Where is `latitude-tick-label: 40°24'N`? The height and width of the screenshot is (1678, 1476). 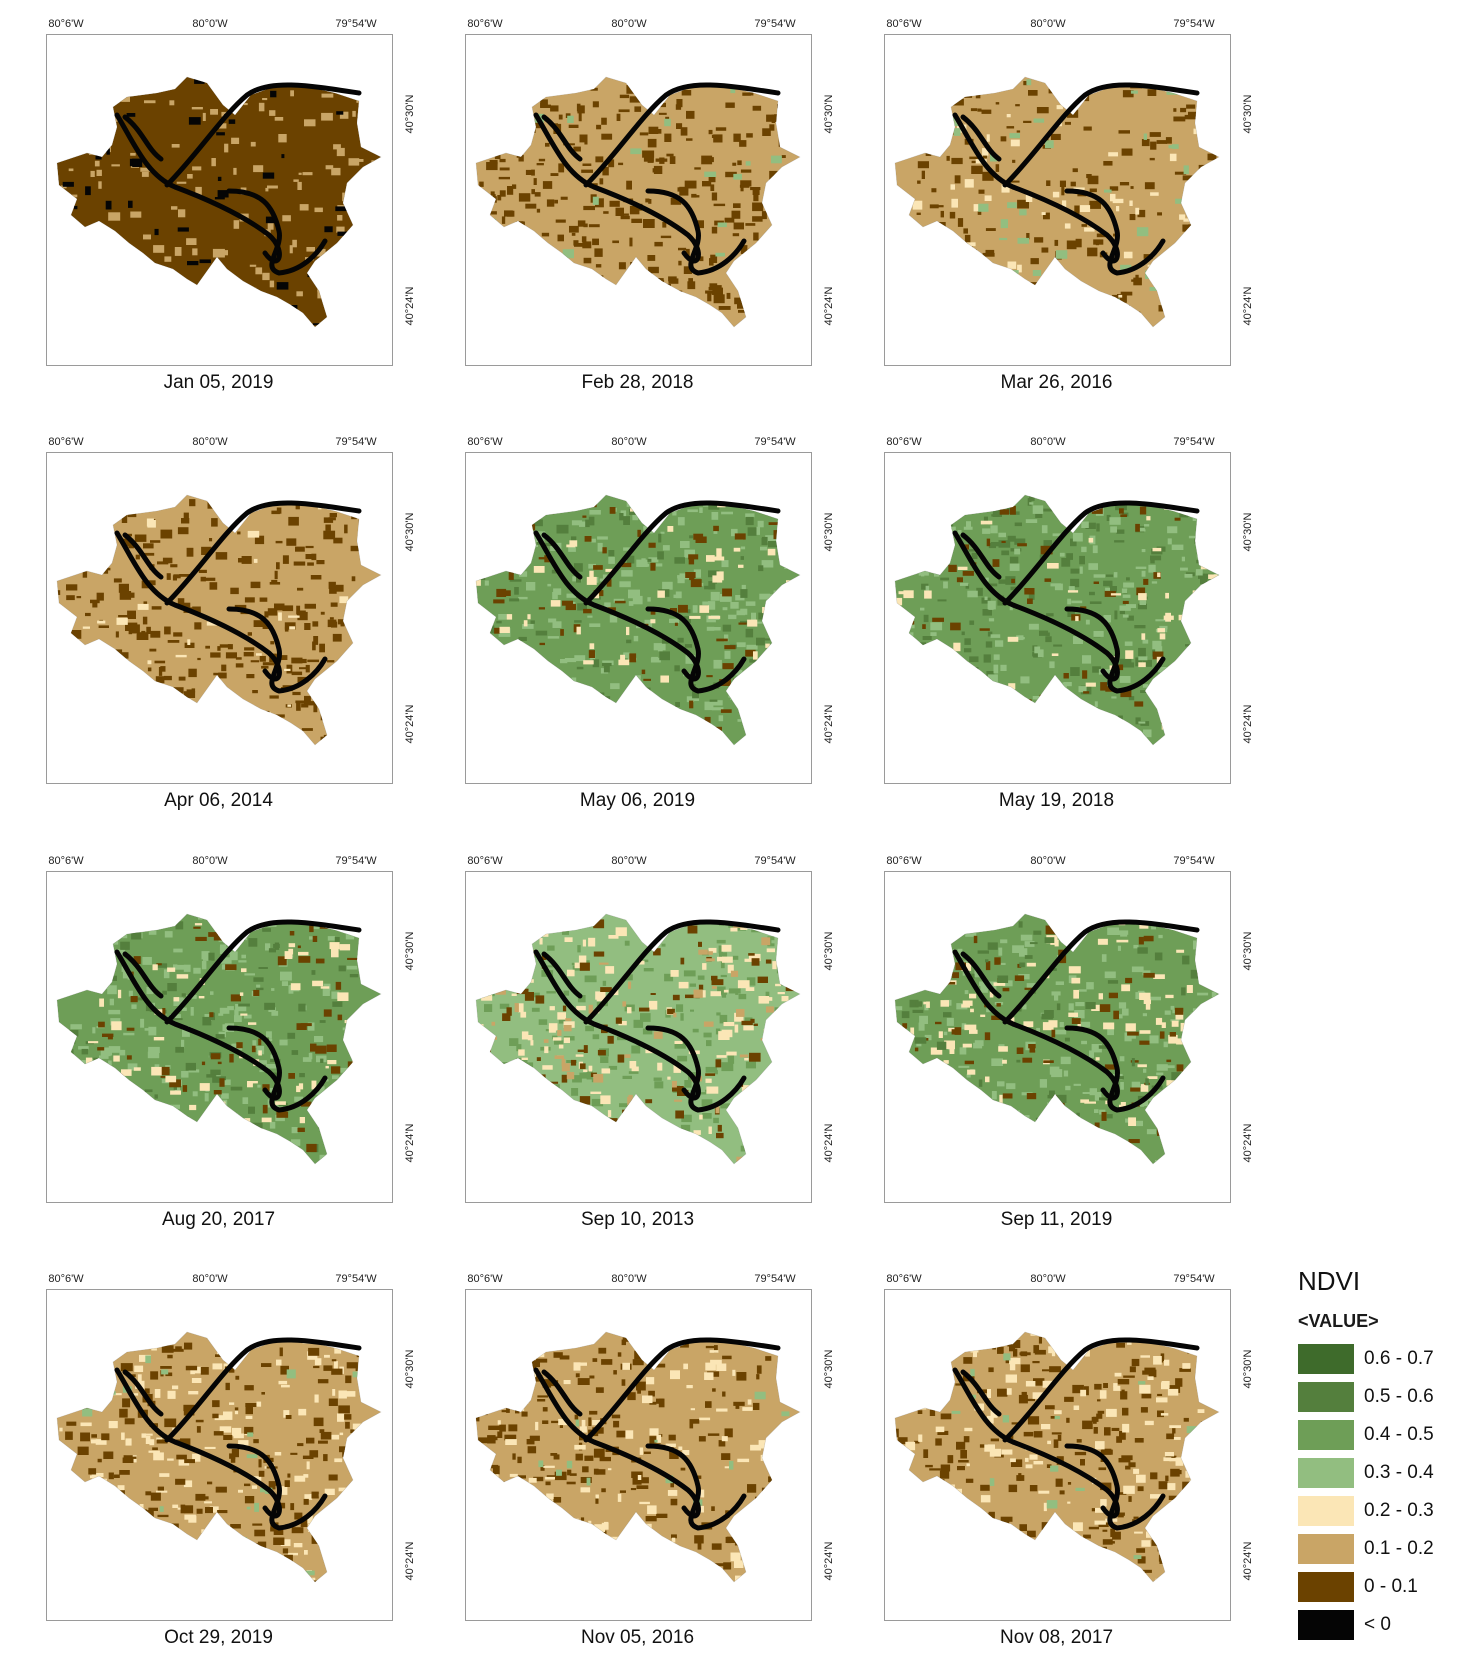 latitude-tick-label: 40°24'N is located at coordinates (410, 724).